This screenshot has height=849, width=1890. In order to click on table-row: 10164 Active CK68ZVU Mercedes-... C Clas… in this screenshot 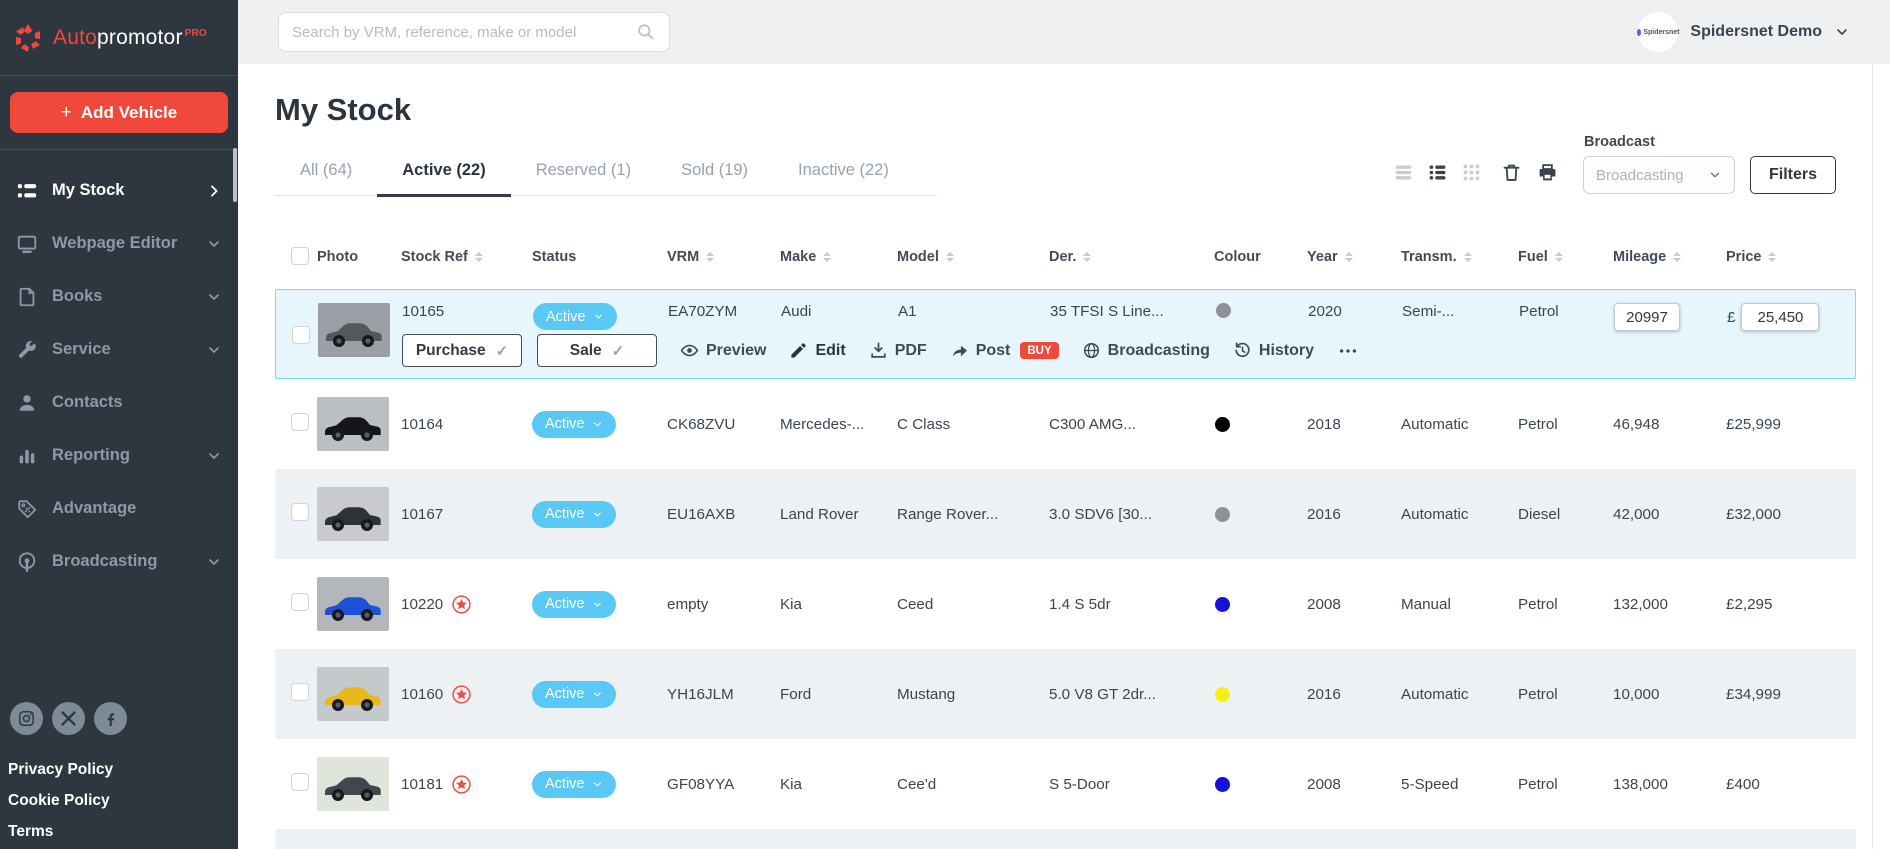, I will do `click(1065, 424)`.